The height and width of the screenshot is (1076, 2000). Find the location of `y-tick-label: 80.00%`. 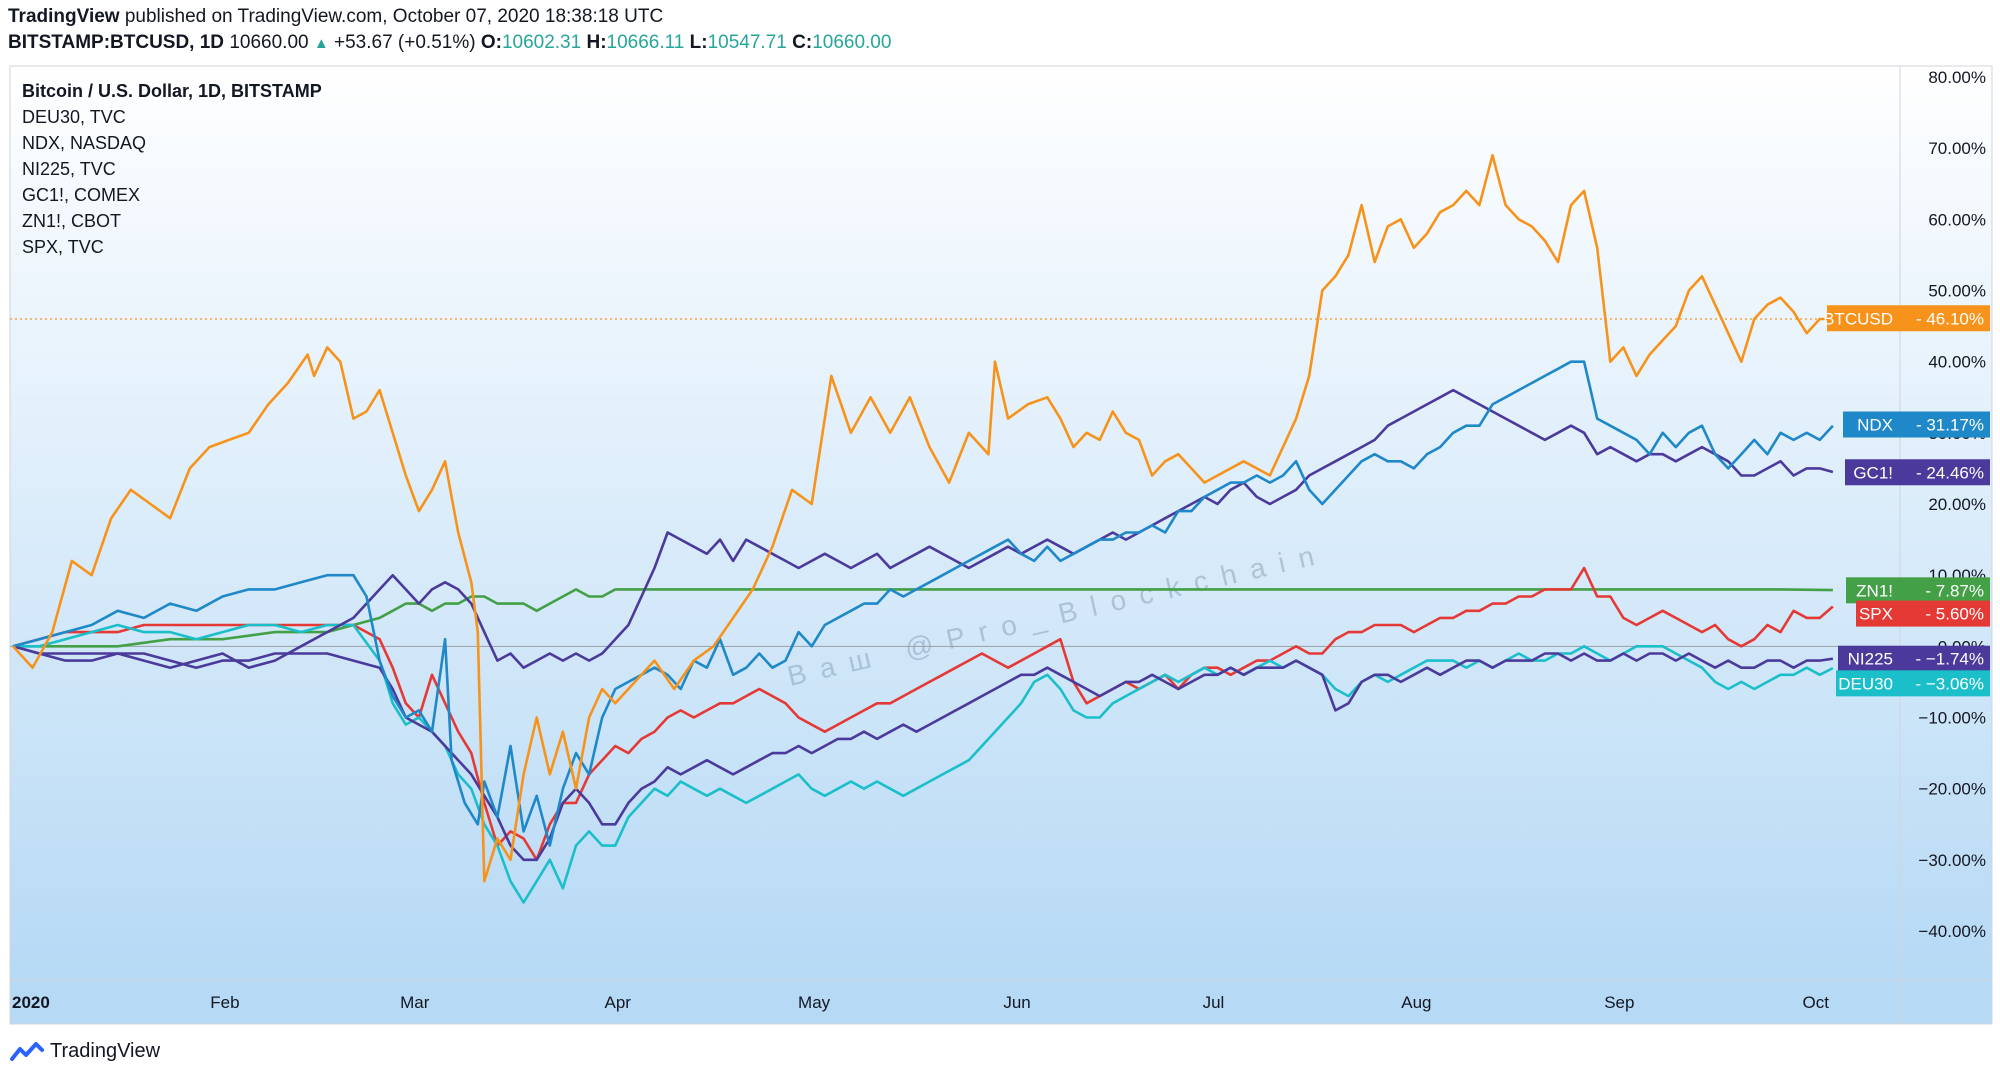

y-tick-label: 80.00% is located at coordinates (1957, 77).